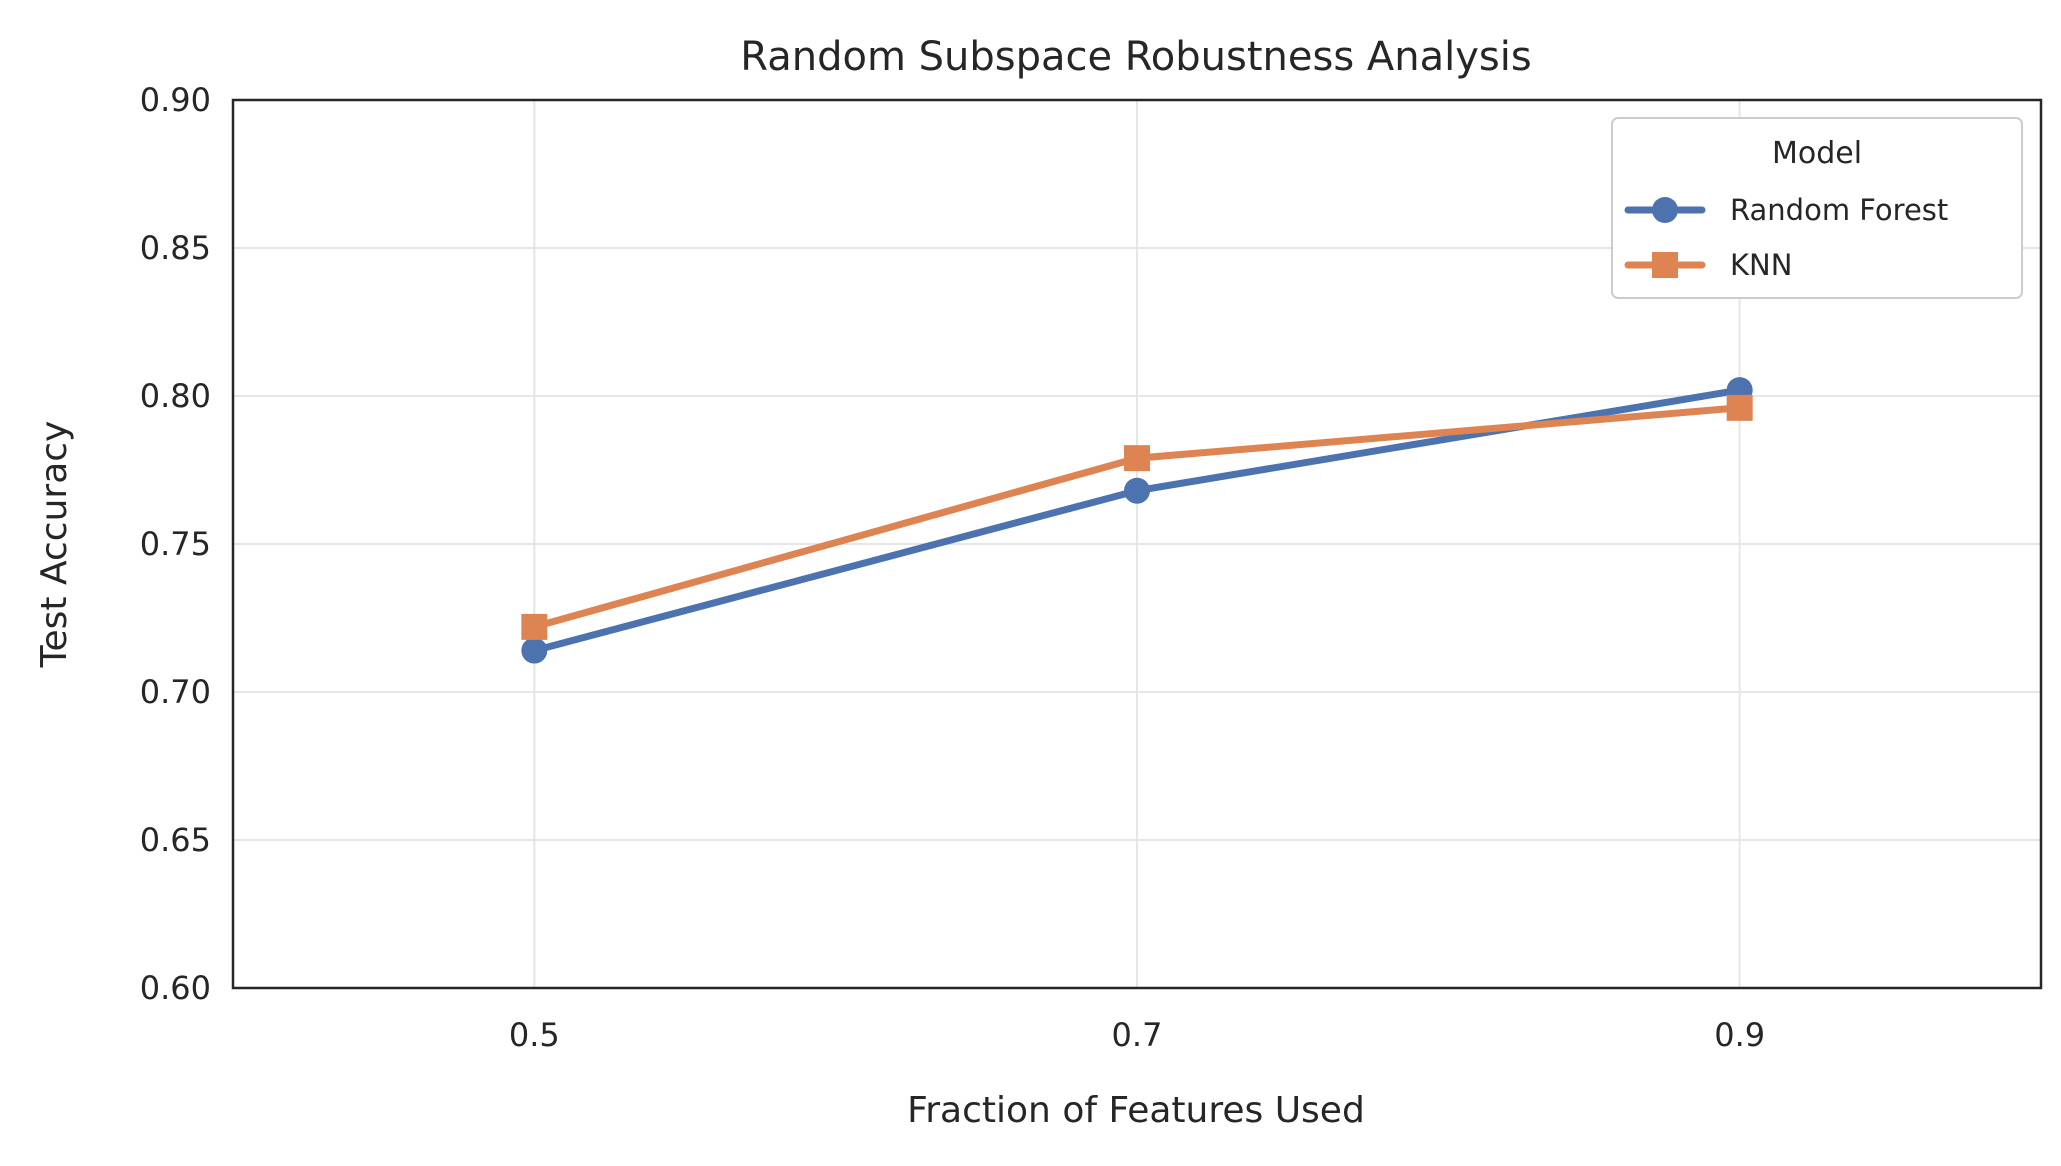 The height and width of the screenshot is (1166, 2061). What do you see at coordinates (1839, 210) in the screenshot?
I see `legend-label: Random Forest` at bounding box center [1839, 210].